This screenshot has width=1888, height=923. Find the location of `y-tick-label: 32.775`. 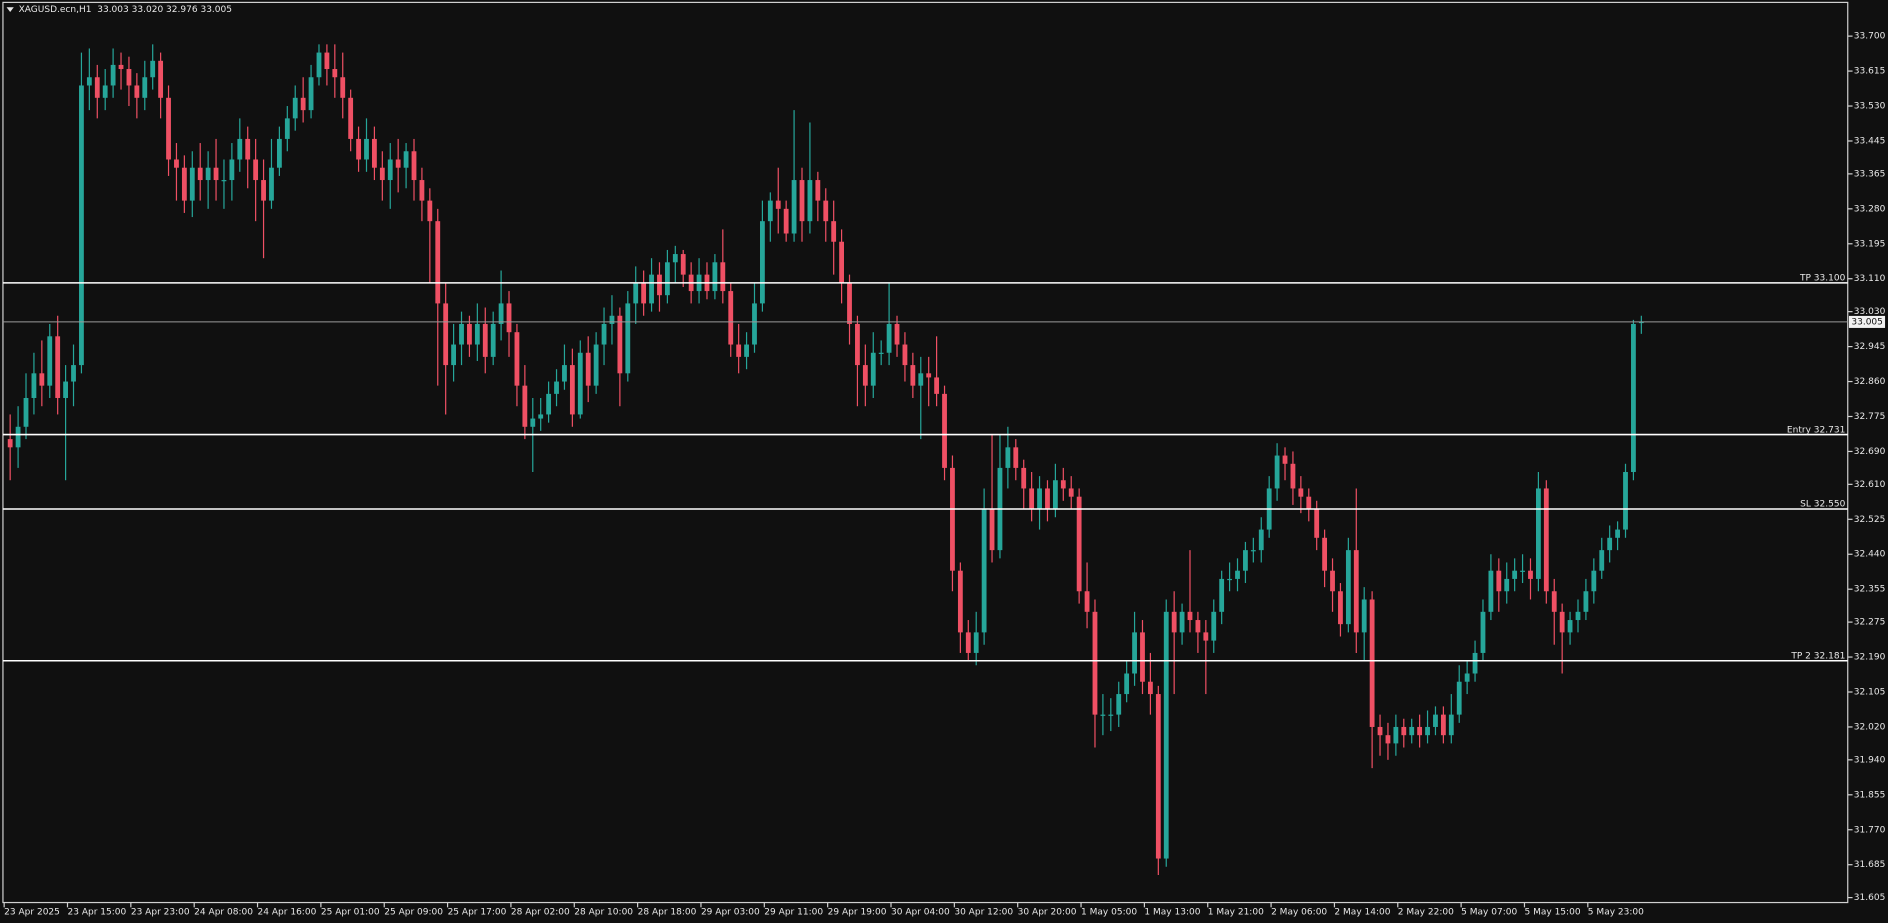

y-tick-label: 32.775 is located at coordinates (1870, 417).